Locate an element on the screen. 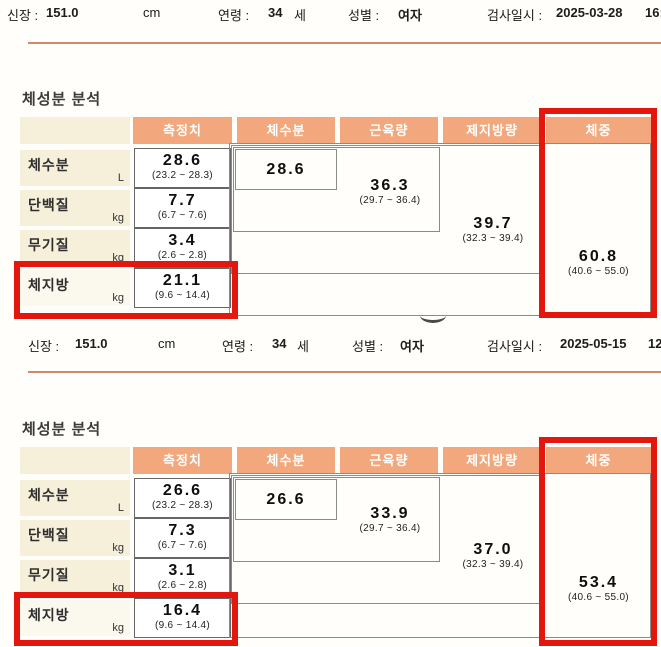  measured-value: 3.1 is located at coordinates (182, 570).